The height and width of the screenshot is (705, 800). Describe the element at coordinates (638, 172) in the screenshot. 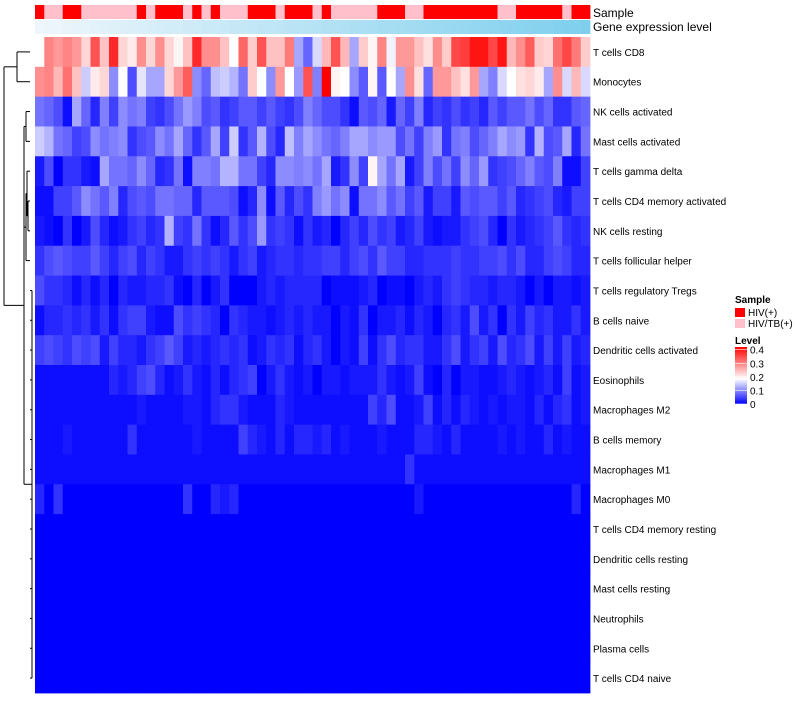

I see `row-label: T cells gamma delta` at that location.